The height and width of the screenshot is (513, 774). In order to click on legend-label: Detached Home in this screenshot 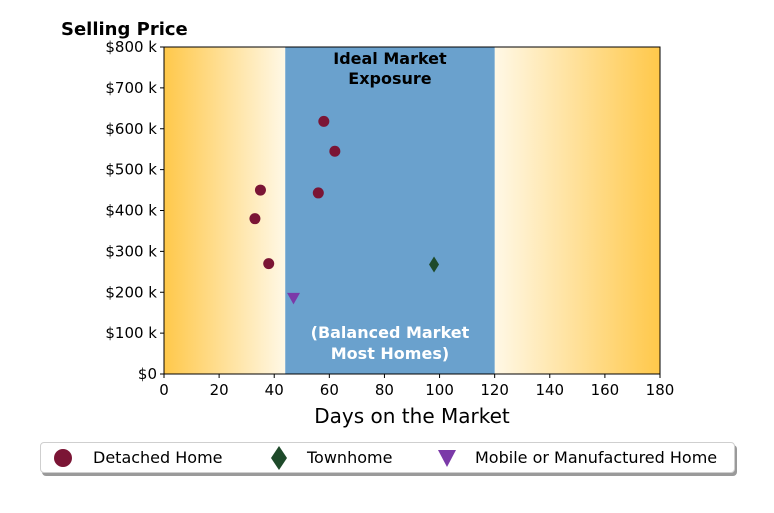, I will do `click(158, 457)`.